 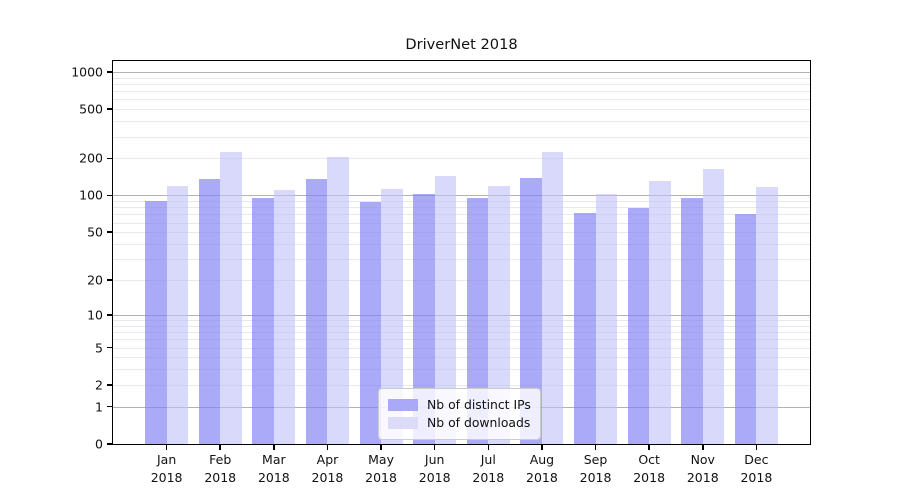 What do you see at coordinates (316, 311) in the screenshot?
I see `bar-distinct-ips-apr` at bounding box center [316, 311].